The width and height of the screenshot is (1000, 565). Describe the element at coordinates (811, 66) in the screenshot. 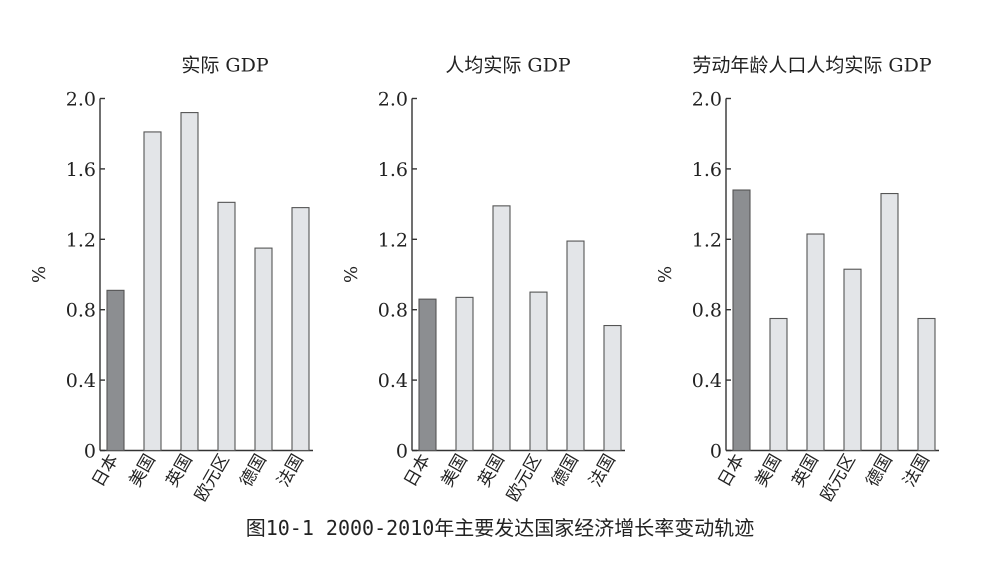

I see `panel-title: 劳动年龄人口人均实际 GDP` at that location.